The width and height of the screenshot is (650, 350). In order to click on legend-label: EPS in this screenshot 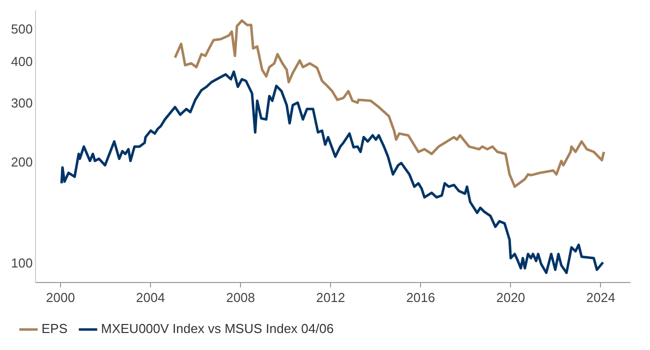, I will do `click(55, 328)`.